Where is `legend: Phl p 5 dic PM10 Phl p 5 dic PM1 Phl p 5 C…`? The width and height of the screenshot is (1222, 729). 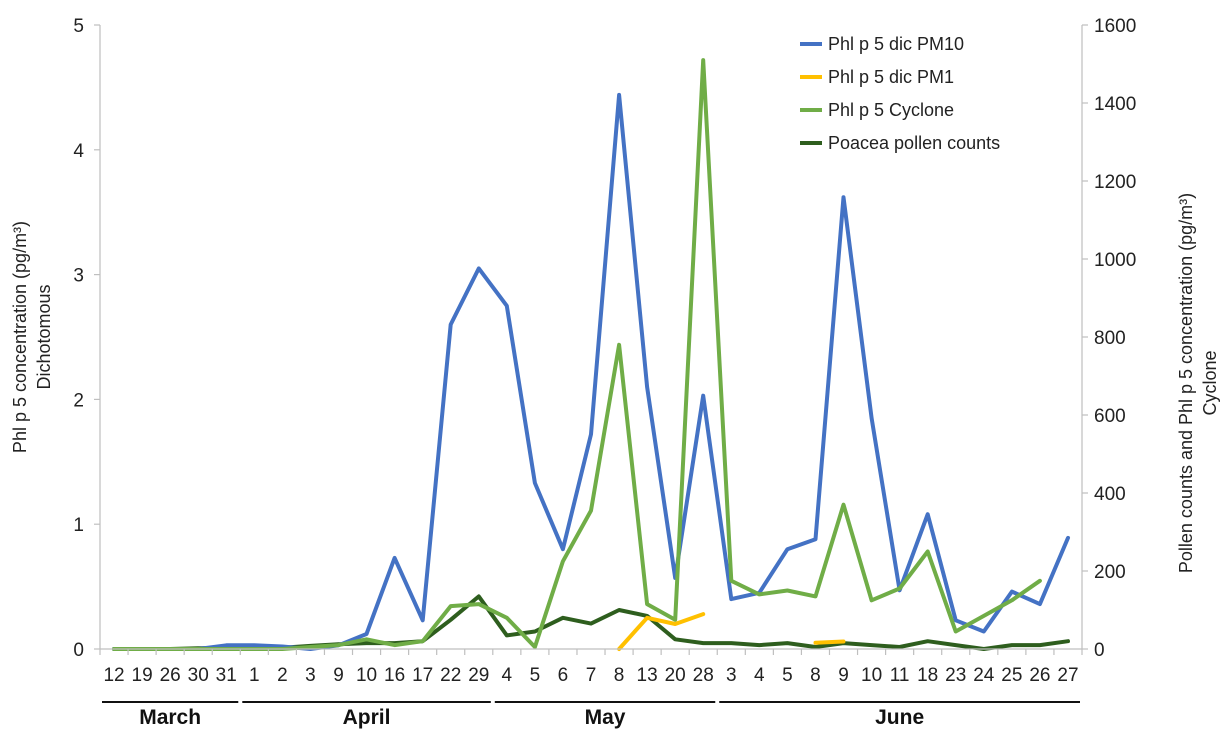
legend: Phl p 5 dic PM10 Phl p 5 dic PM1 Phl p 5 C… is located at coordinates (900, 93).